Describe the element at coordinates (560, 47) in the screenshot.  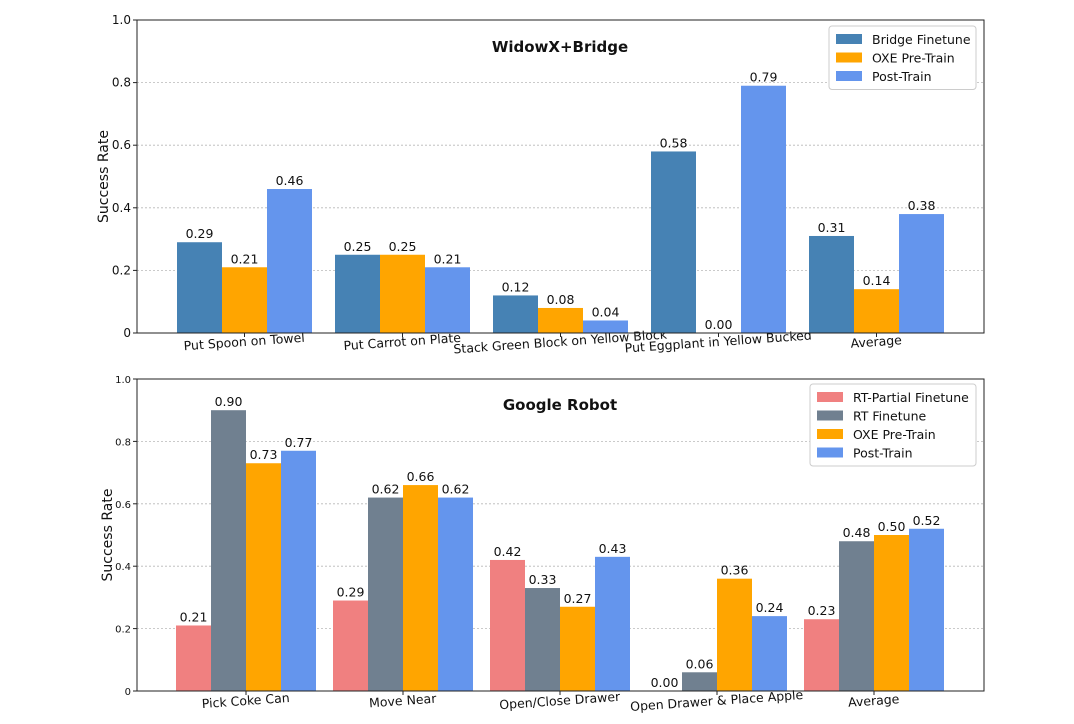
I see `chart-title: WidowX+Bridge` at that location.